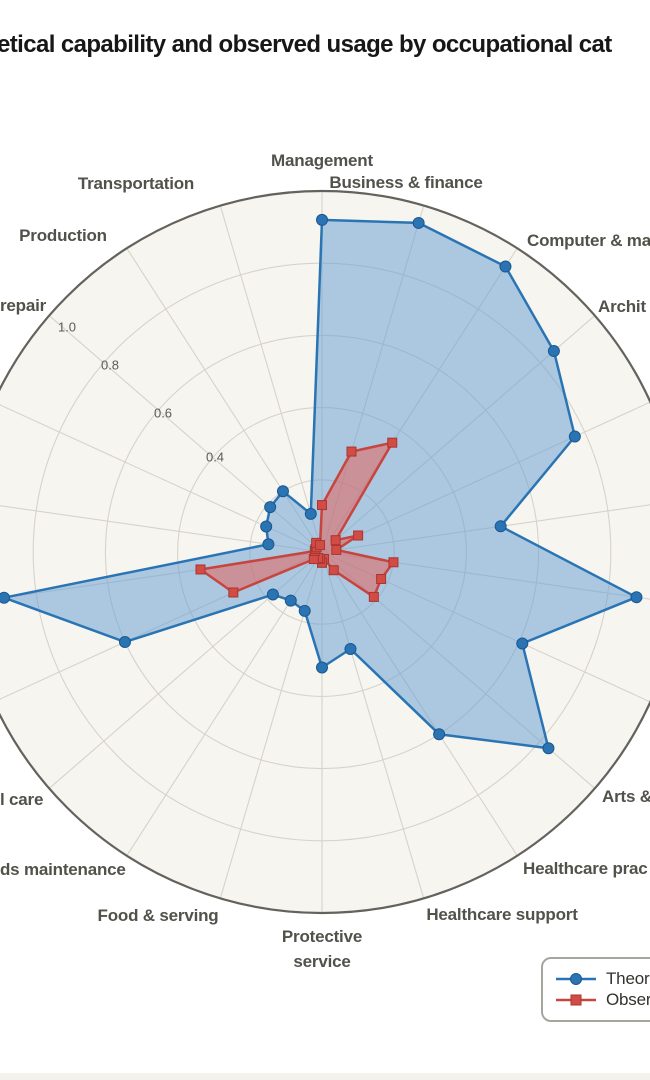 This screenshot has width=650, height=1080. I want to click on axis-label-archit: Archit, so click(622, 306).